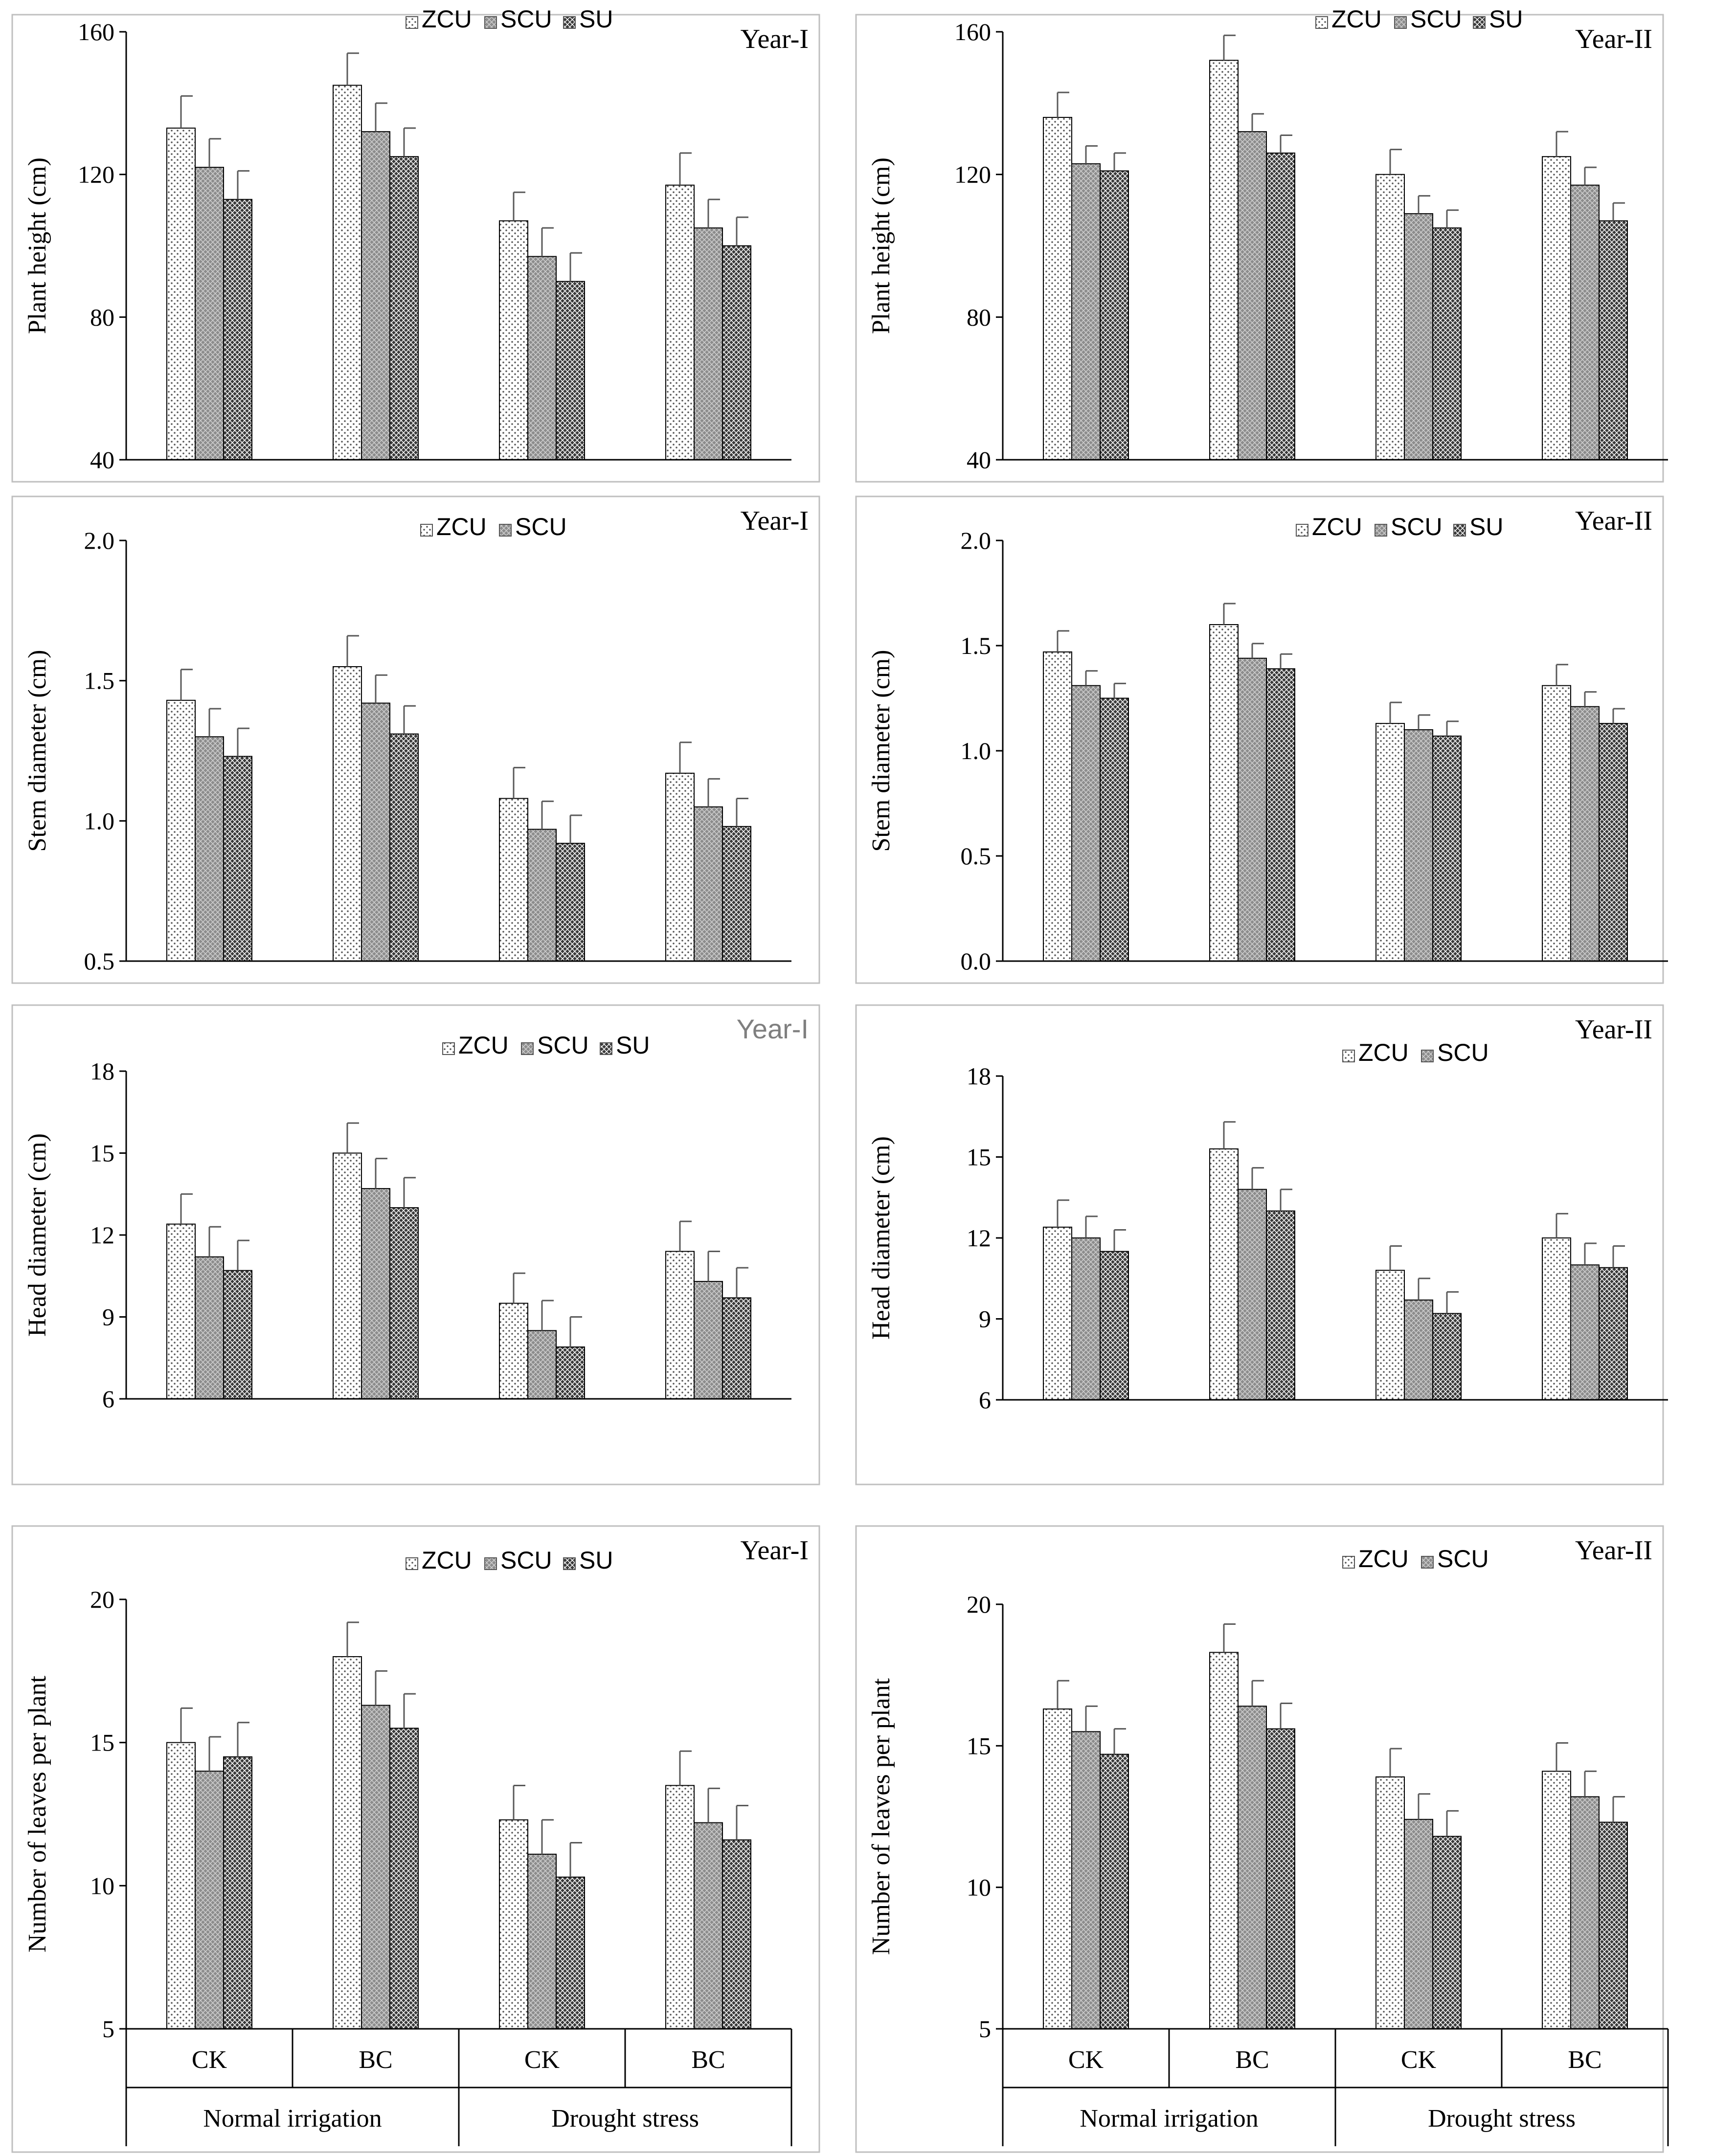 This screenshot has width=1736, height=2156. I want to click on y-tick-label: 0.5, so click(976, 856).